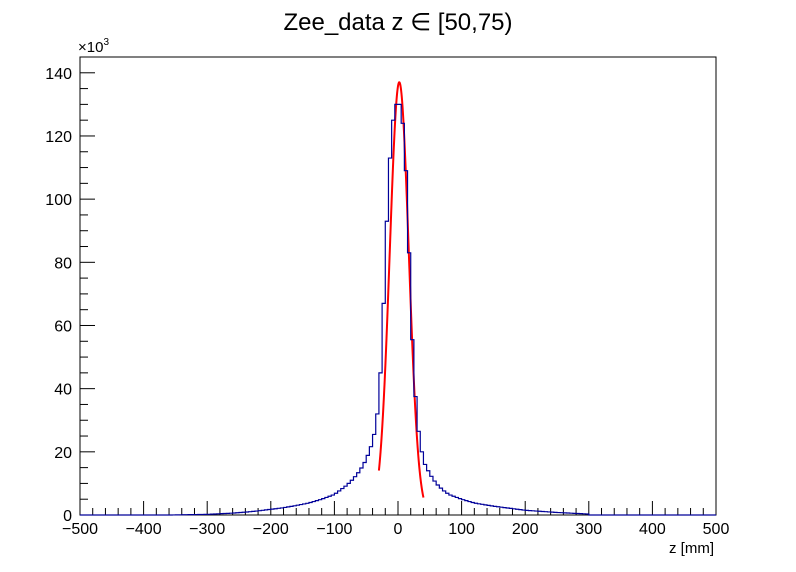 Image resolution: width=796 pixels, height=572 pixels. I want to click on y-tick-label: 60, so click(63, 326).